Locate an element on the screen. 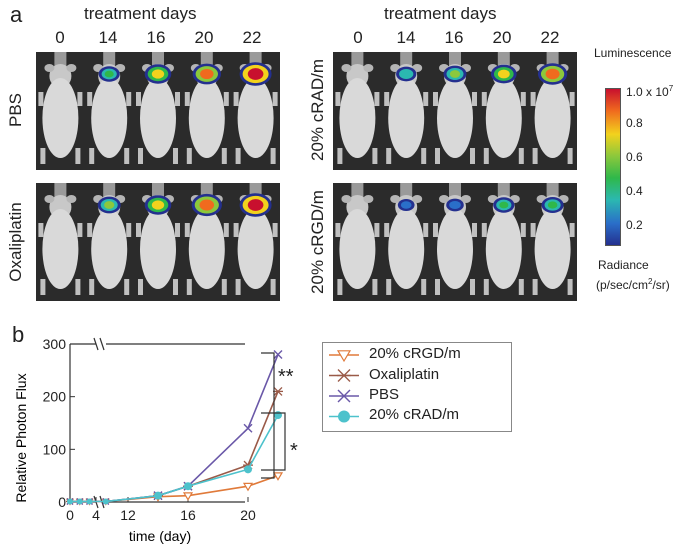 This screenshot has width=697, height=547. bracket-double is located at coordinates (268, 415).